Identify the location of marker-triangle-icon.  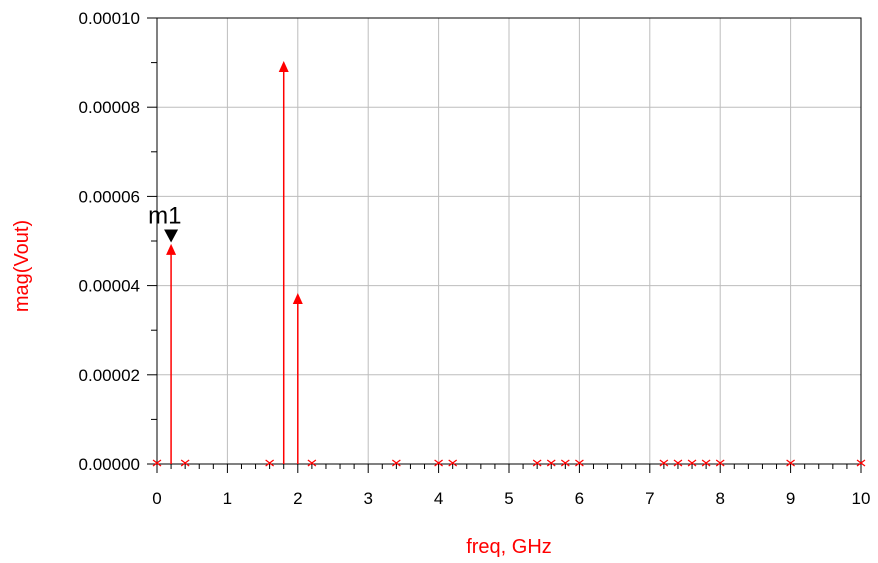
(171, 236).